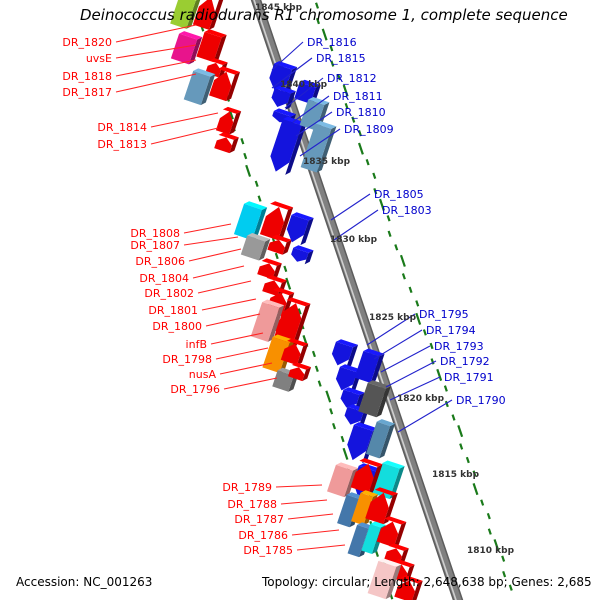  Describe the element at coordinates (459, 346) in the screenshot. I see `gene-label-dr_1793: DR_1793` at that location.